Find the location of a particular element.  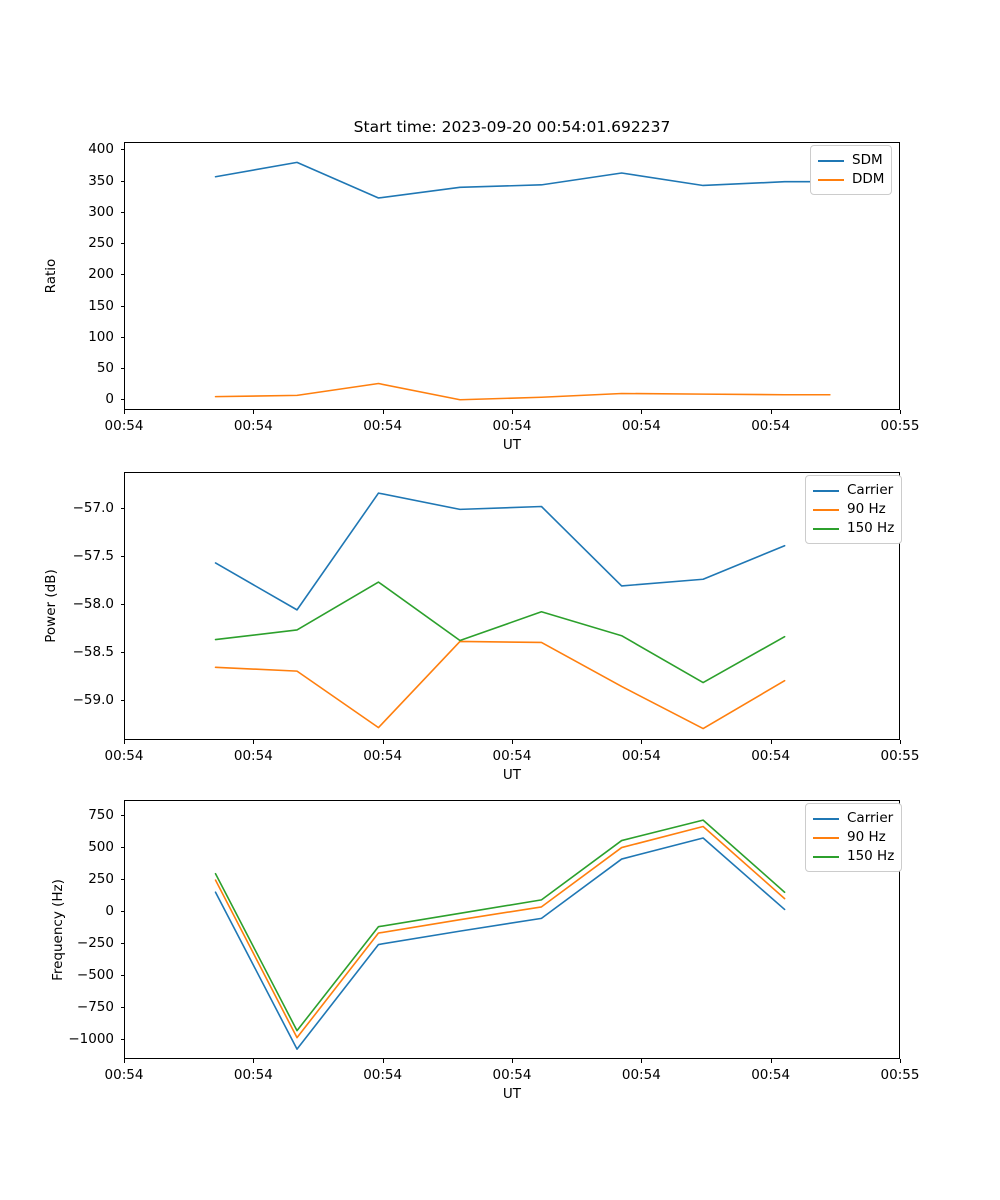

legend-label: DDM is located at coordinates (868, 179).